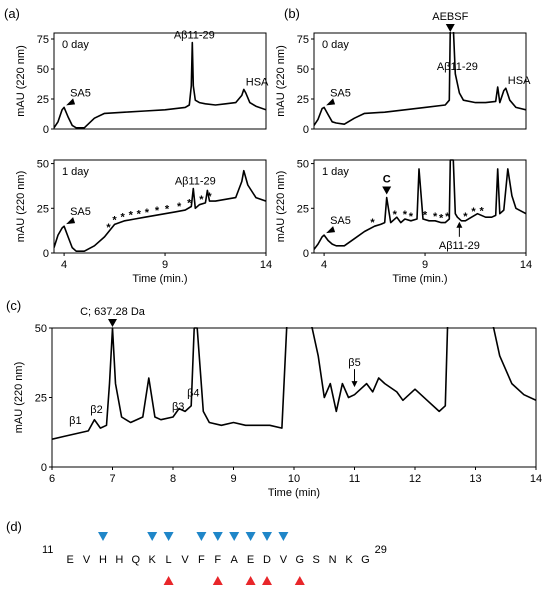 Image resolution: width=550 pixels, height=591 pixels. Describe the element at coordinates (372, 223) in the screenshot. I see `panel-3-star-0: *` at that location.